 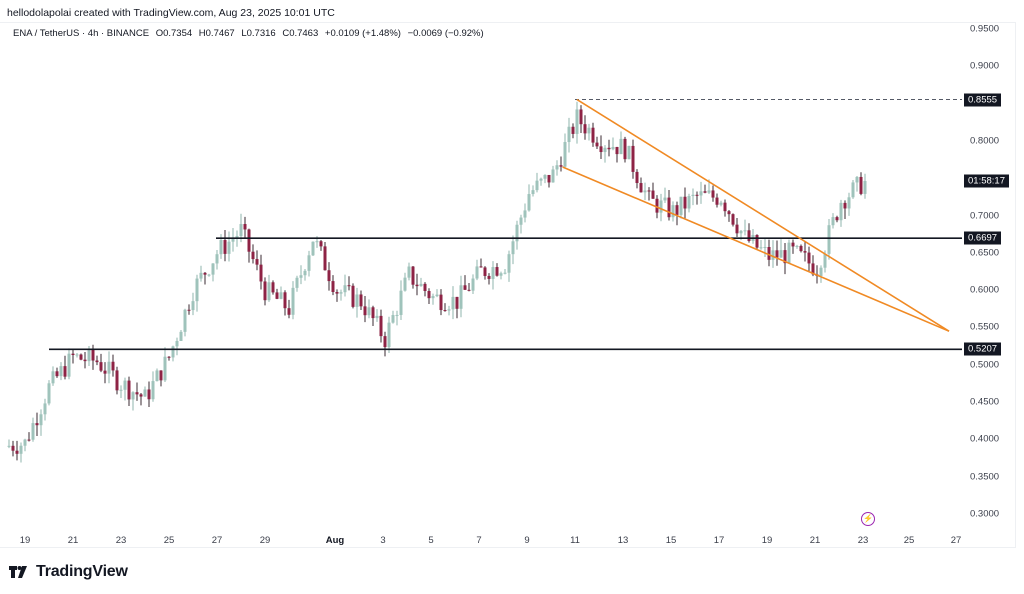 What do you see at coordinates (527, 540) in the screenshot?
I see `time-tick: 9` at bounding box center [527, 540].